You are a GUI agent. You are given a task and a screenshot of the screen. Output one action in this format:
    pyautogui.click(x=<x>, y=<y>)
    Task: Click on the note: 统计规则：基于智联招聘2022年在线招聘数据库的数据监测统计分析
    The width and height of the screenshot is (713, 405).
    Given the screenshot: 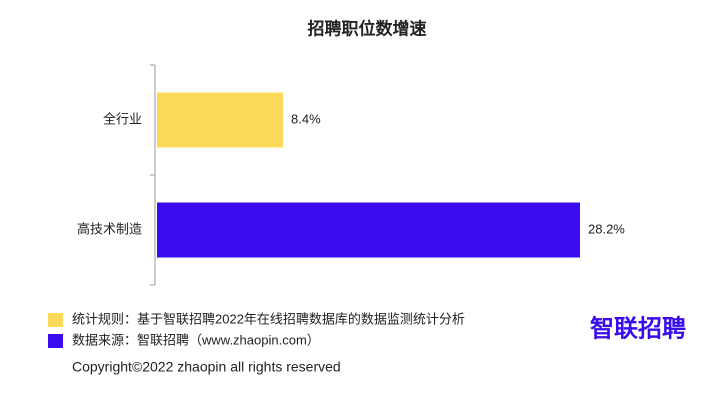 What is the action you would take?
    pyautogui.click(x=268, y=318)
    